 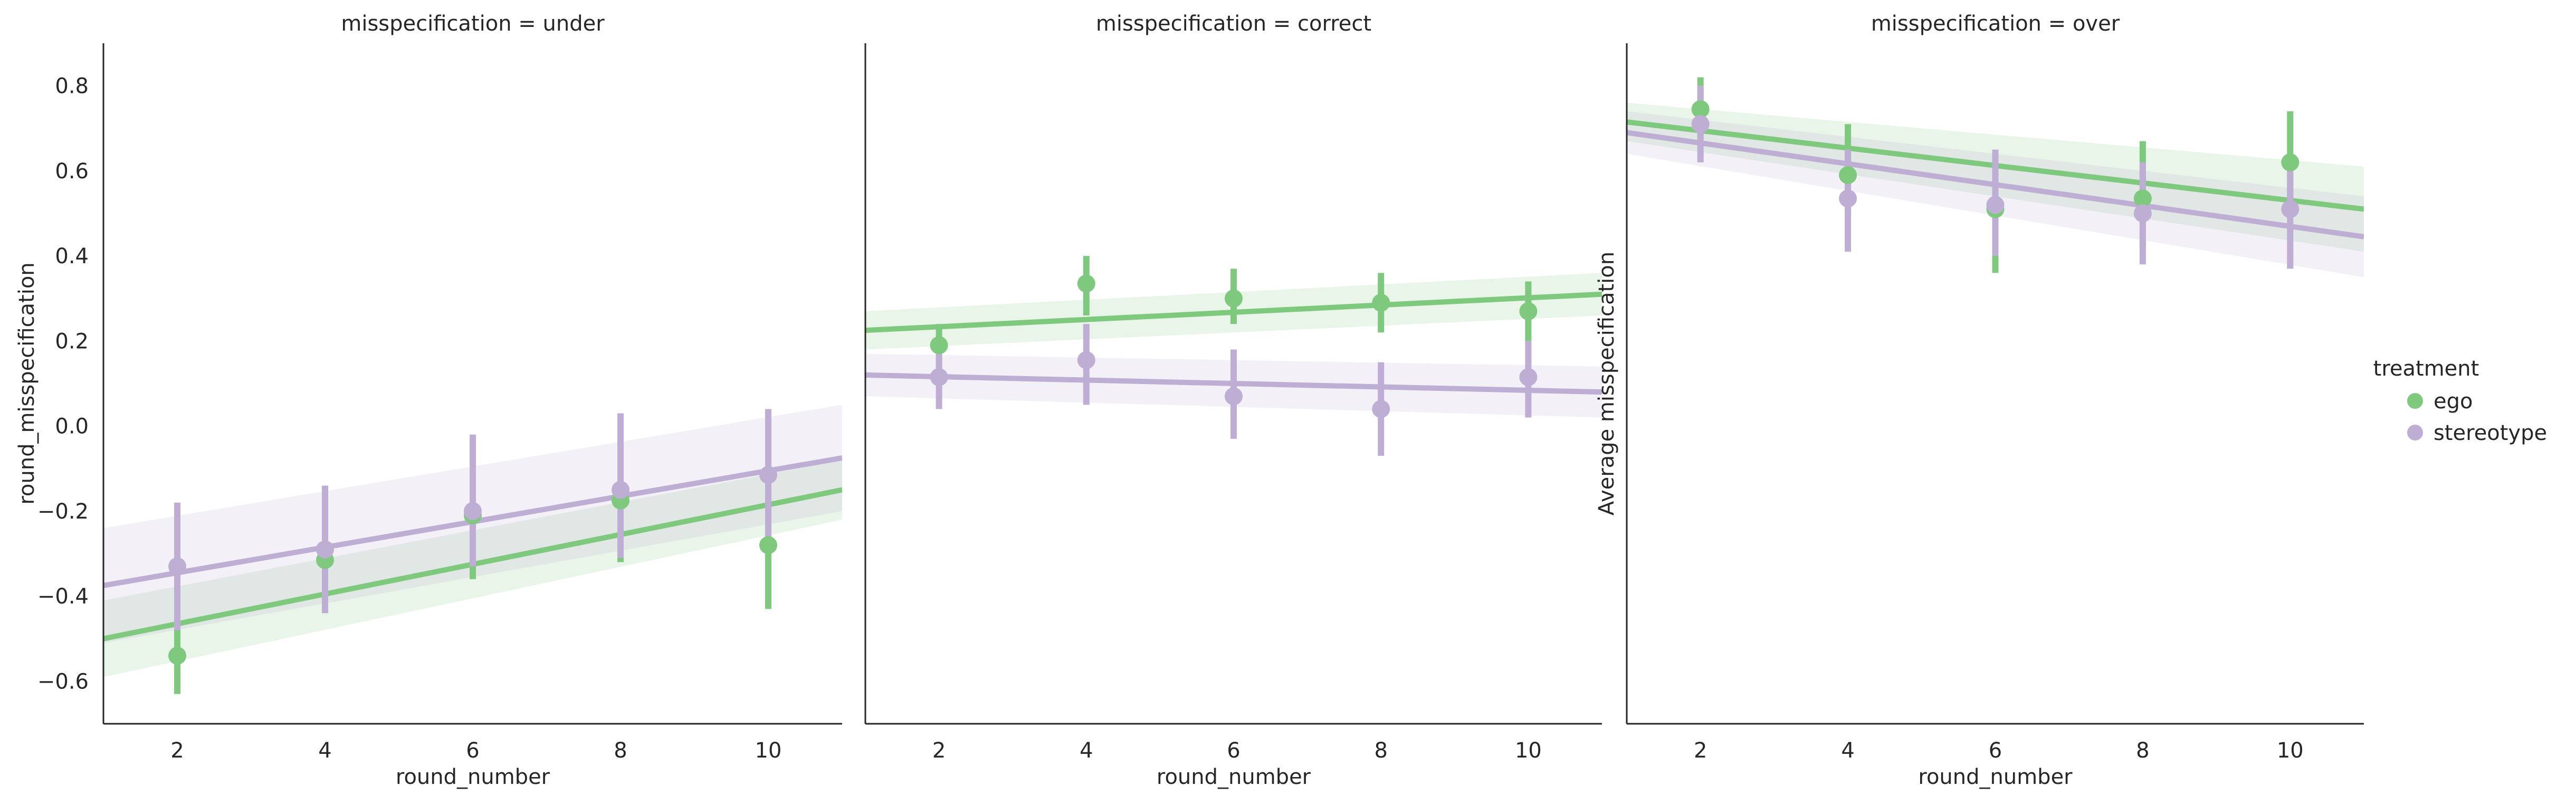 I want to click on y-tick-label: 0.0, so click(x=72, y=427).